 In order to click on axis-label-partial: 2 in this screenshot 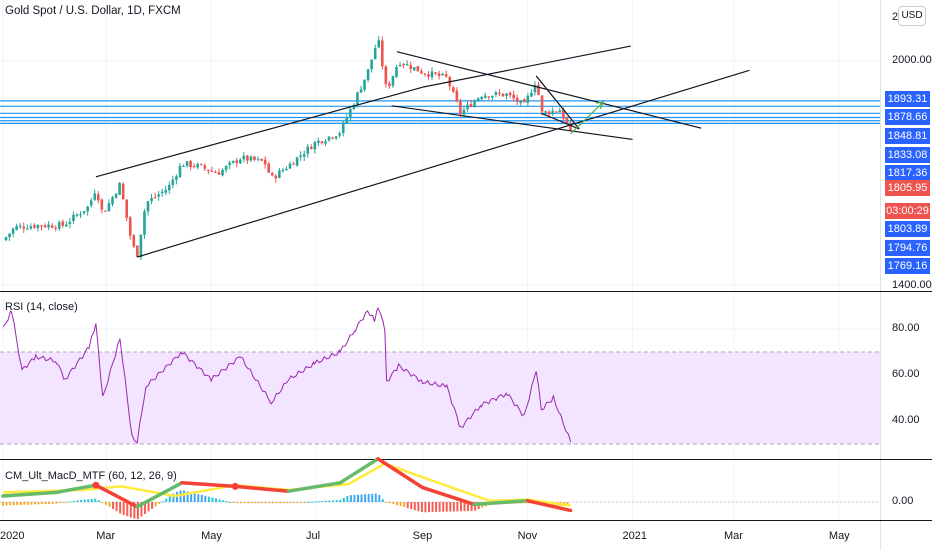, I will do `click(895, 17)`.